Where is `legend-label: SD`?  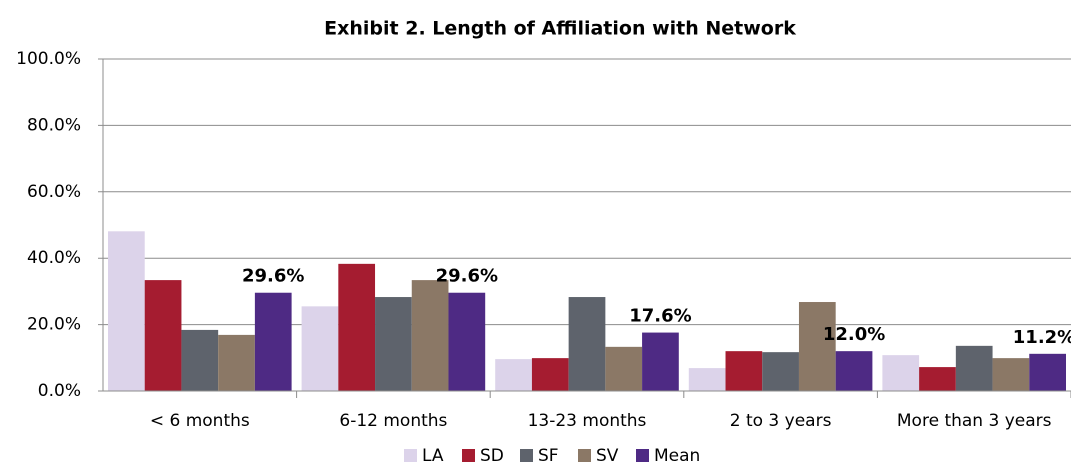
legend-label: SD is located at coordinates (492, 456).